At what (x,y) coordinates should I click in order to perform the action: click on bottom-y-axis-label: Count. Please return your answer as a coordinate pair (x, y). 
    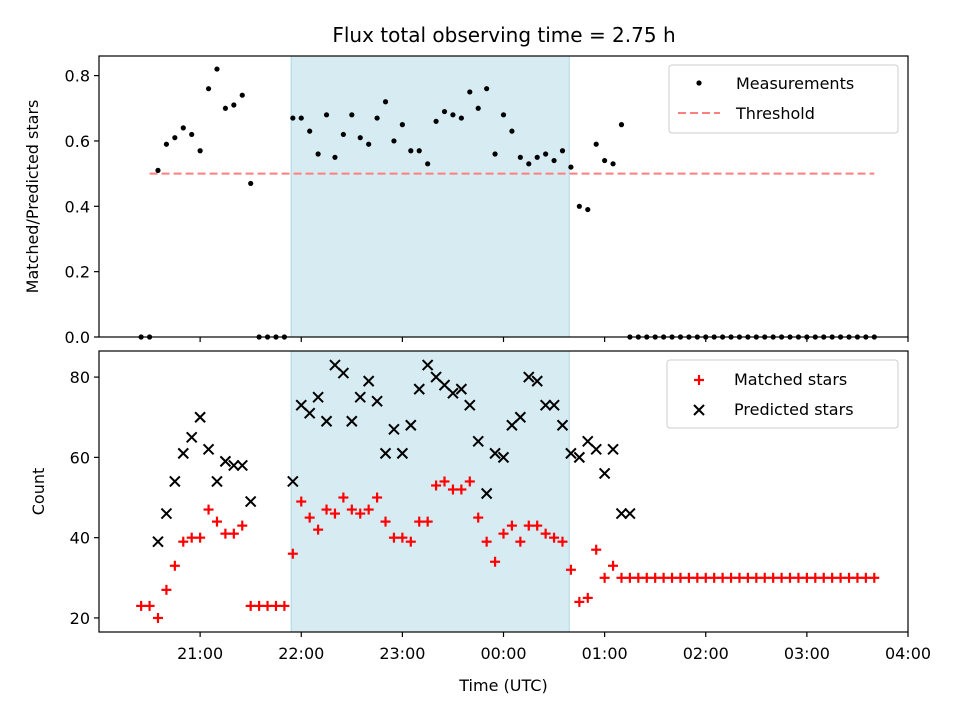
    Looking at the image, I should click on (38, 492).